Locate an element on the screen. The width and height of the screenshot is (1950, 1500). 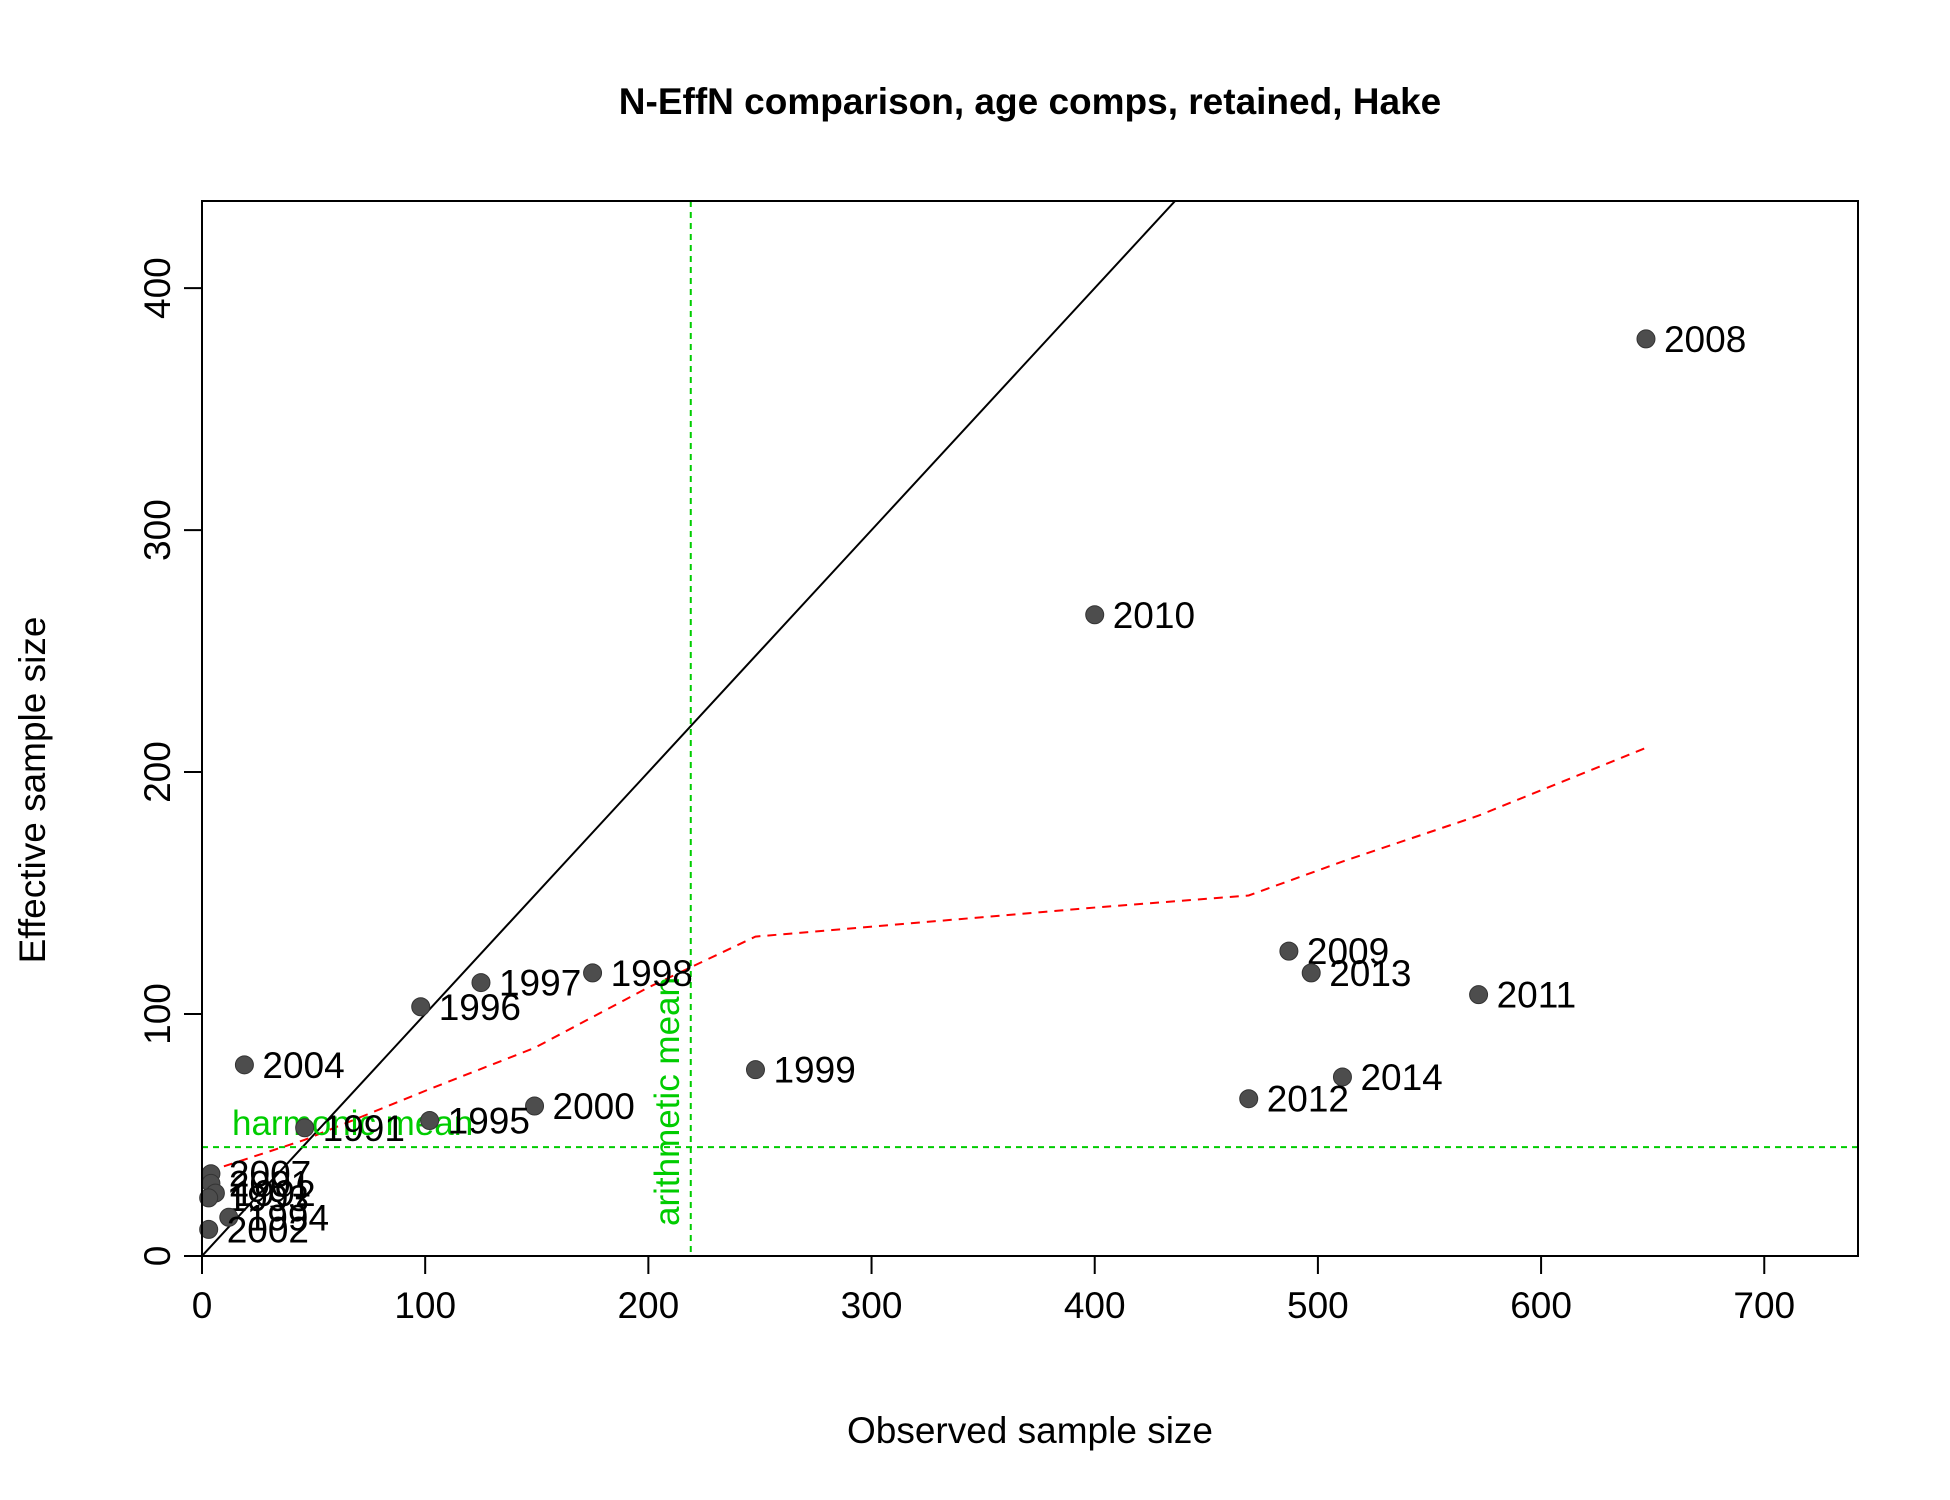
x-tick-label: 200 is located at coordinates (648, 1305).